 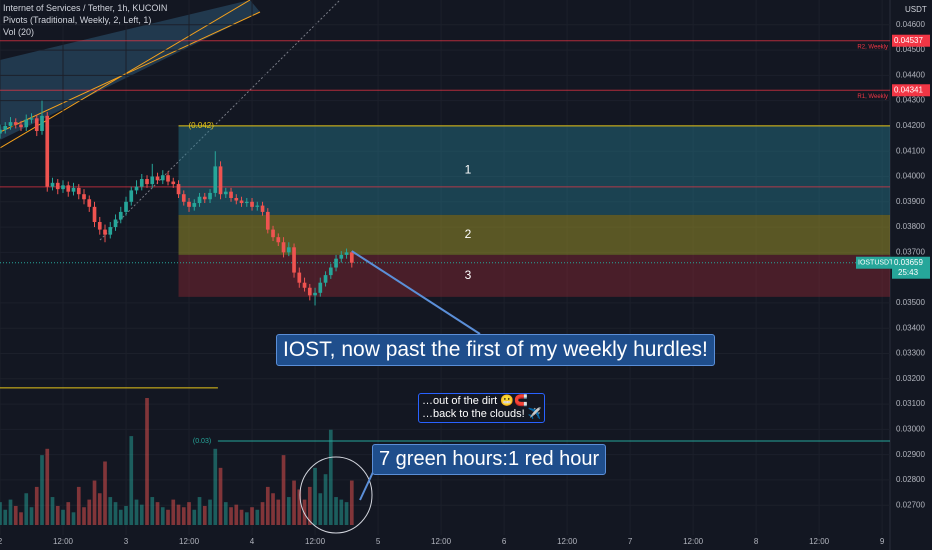 What do you see at coordinates (910, 150) in the screenshot?
I see `y-tick-label: 0.04100` at bounding box center [910, 150].